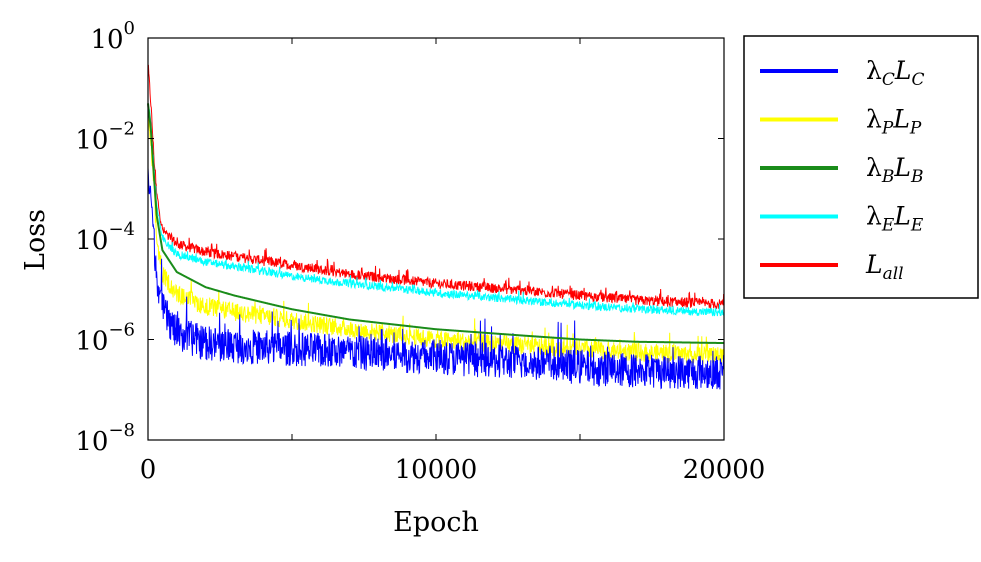 This screenshot has width=981, height=562. What do you see at coordinates (105, 137) in the screenshot?
I see `y-tick-label: 10⁻²` at bounding box center [105, 137].